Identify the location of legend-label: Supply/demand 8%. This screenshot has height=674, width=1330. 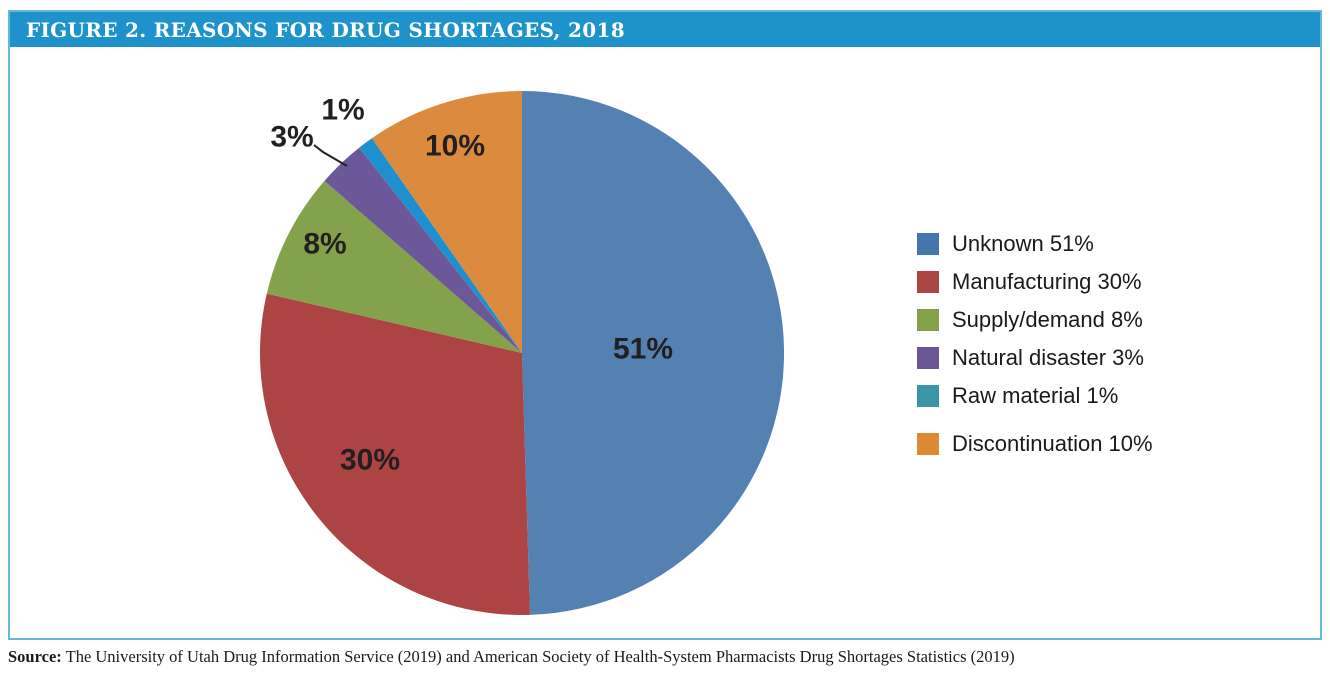
(1047, 319).